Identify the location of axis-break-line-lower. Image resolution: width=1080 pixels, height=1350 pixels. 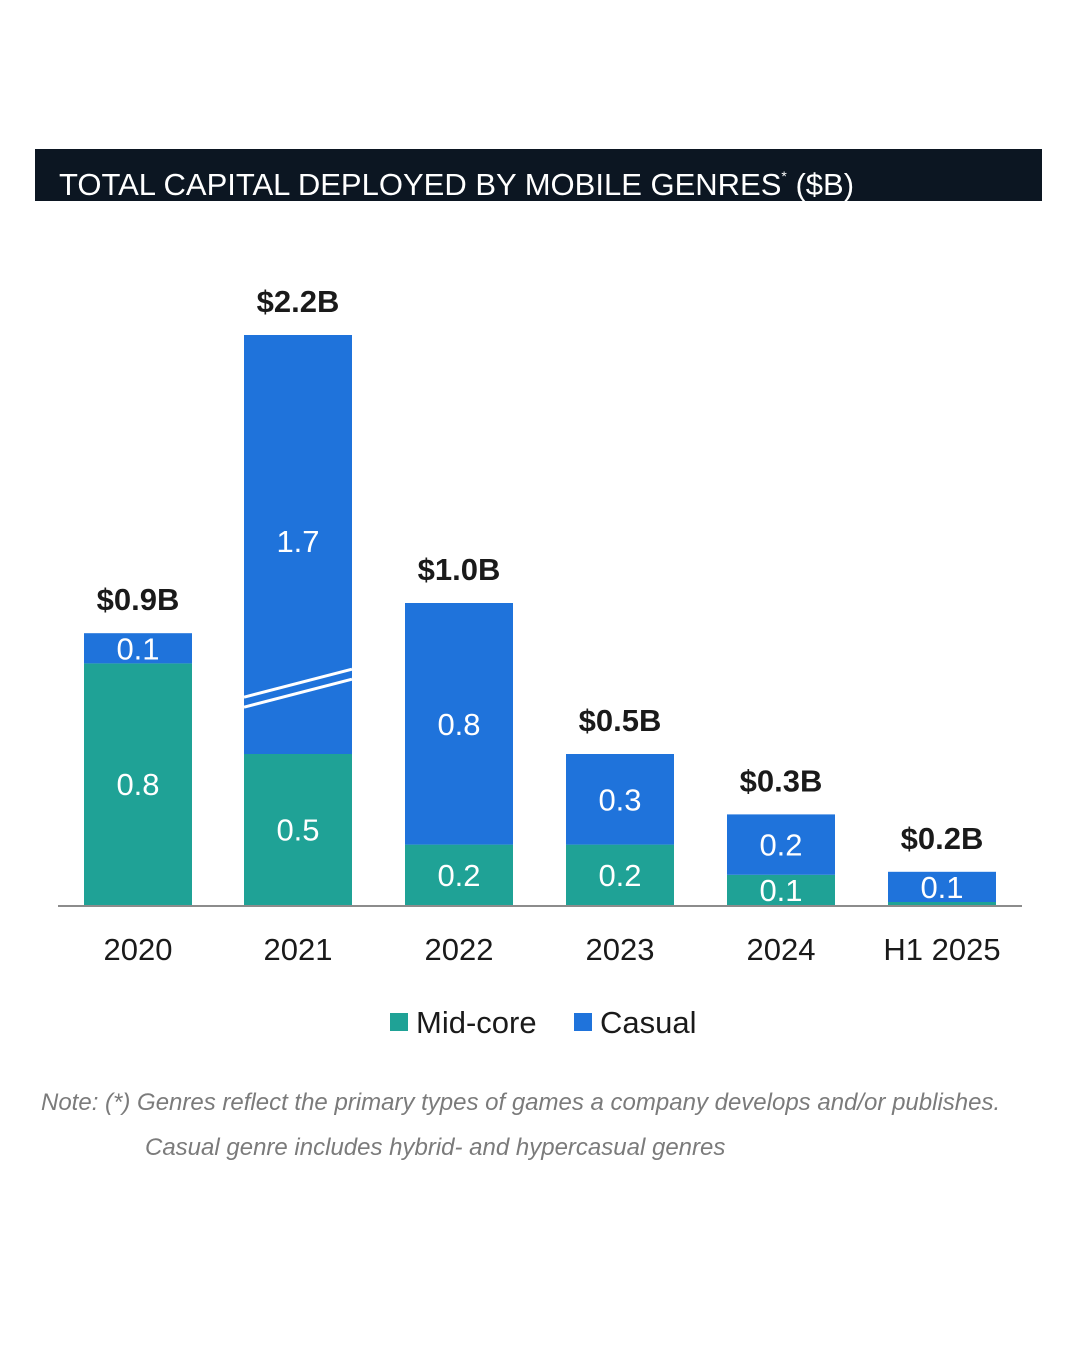
(298, 693).